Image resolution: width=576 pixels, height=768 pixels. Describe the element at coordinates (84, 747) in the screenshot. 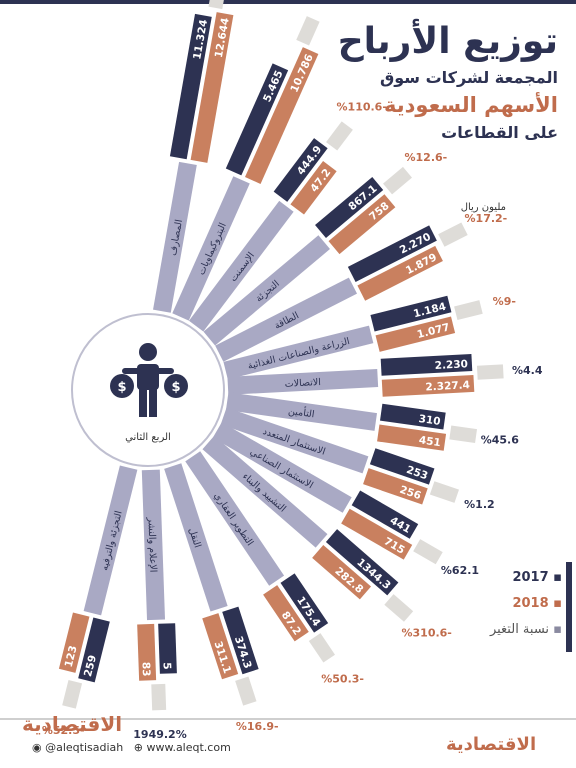

I see `twitter-handle: @aleqtisadiah` at that location.